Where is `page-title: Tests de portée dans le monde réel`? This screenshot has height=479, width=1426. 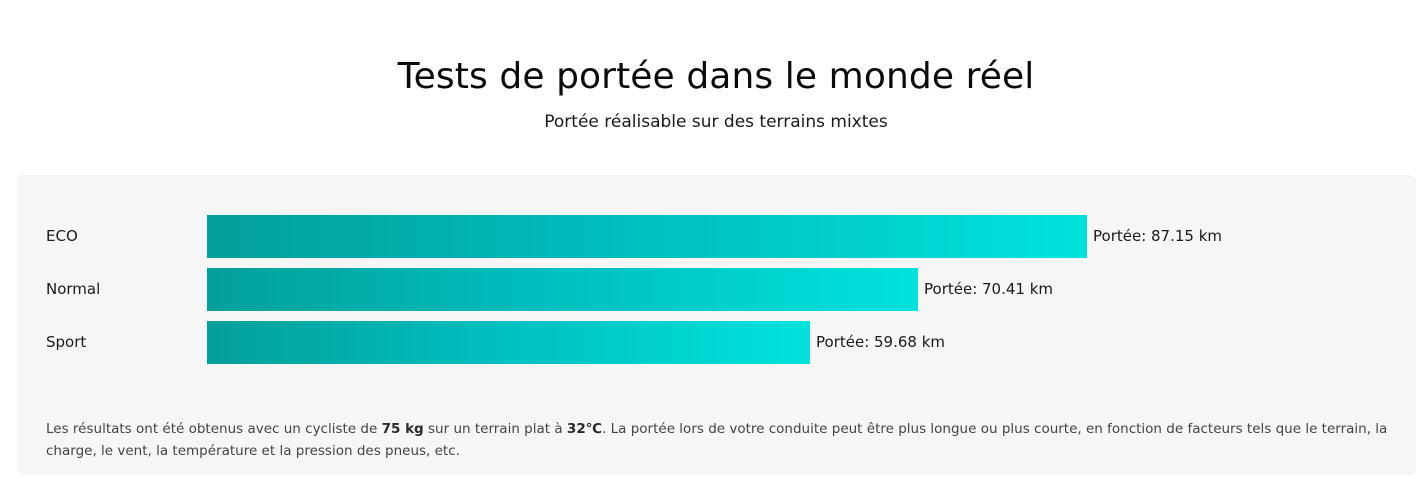
page-title: Tests de portée dans le monde réel is located at coordinates (716, 76).